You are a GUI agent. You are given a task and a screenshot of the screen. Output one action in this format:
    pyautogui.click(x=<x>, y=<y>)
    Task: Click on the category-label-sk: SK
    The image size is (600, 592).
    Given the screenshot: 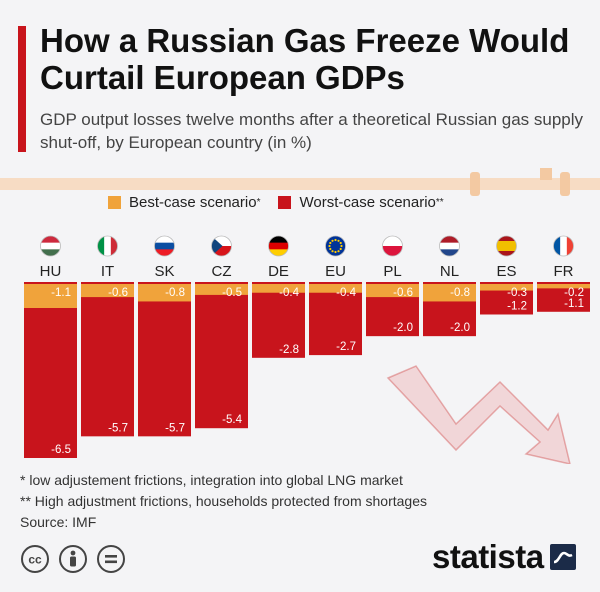 What is the action you would take?
    pyautogui.click(x=164, y=271)
    